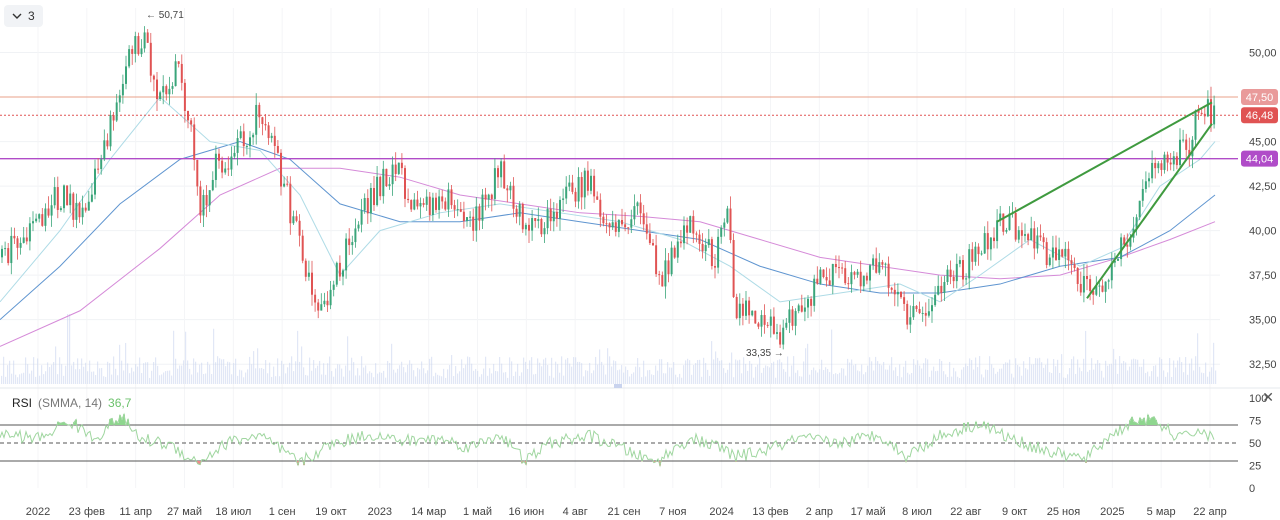 The image size is (1280, 520). I want to click on trend-lines, so click(1104, 200).